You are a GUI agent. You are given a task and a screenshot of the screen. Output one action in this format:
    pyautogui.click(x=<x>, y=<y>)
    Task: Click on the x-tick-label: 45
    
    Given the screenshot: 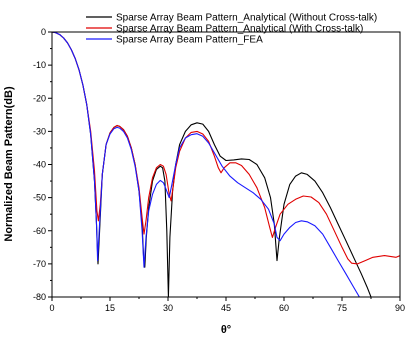 What is the action you would take?
    pyautogui.click(x=226, y=308)
    